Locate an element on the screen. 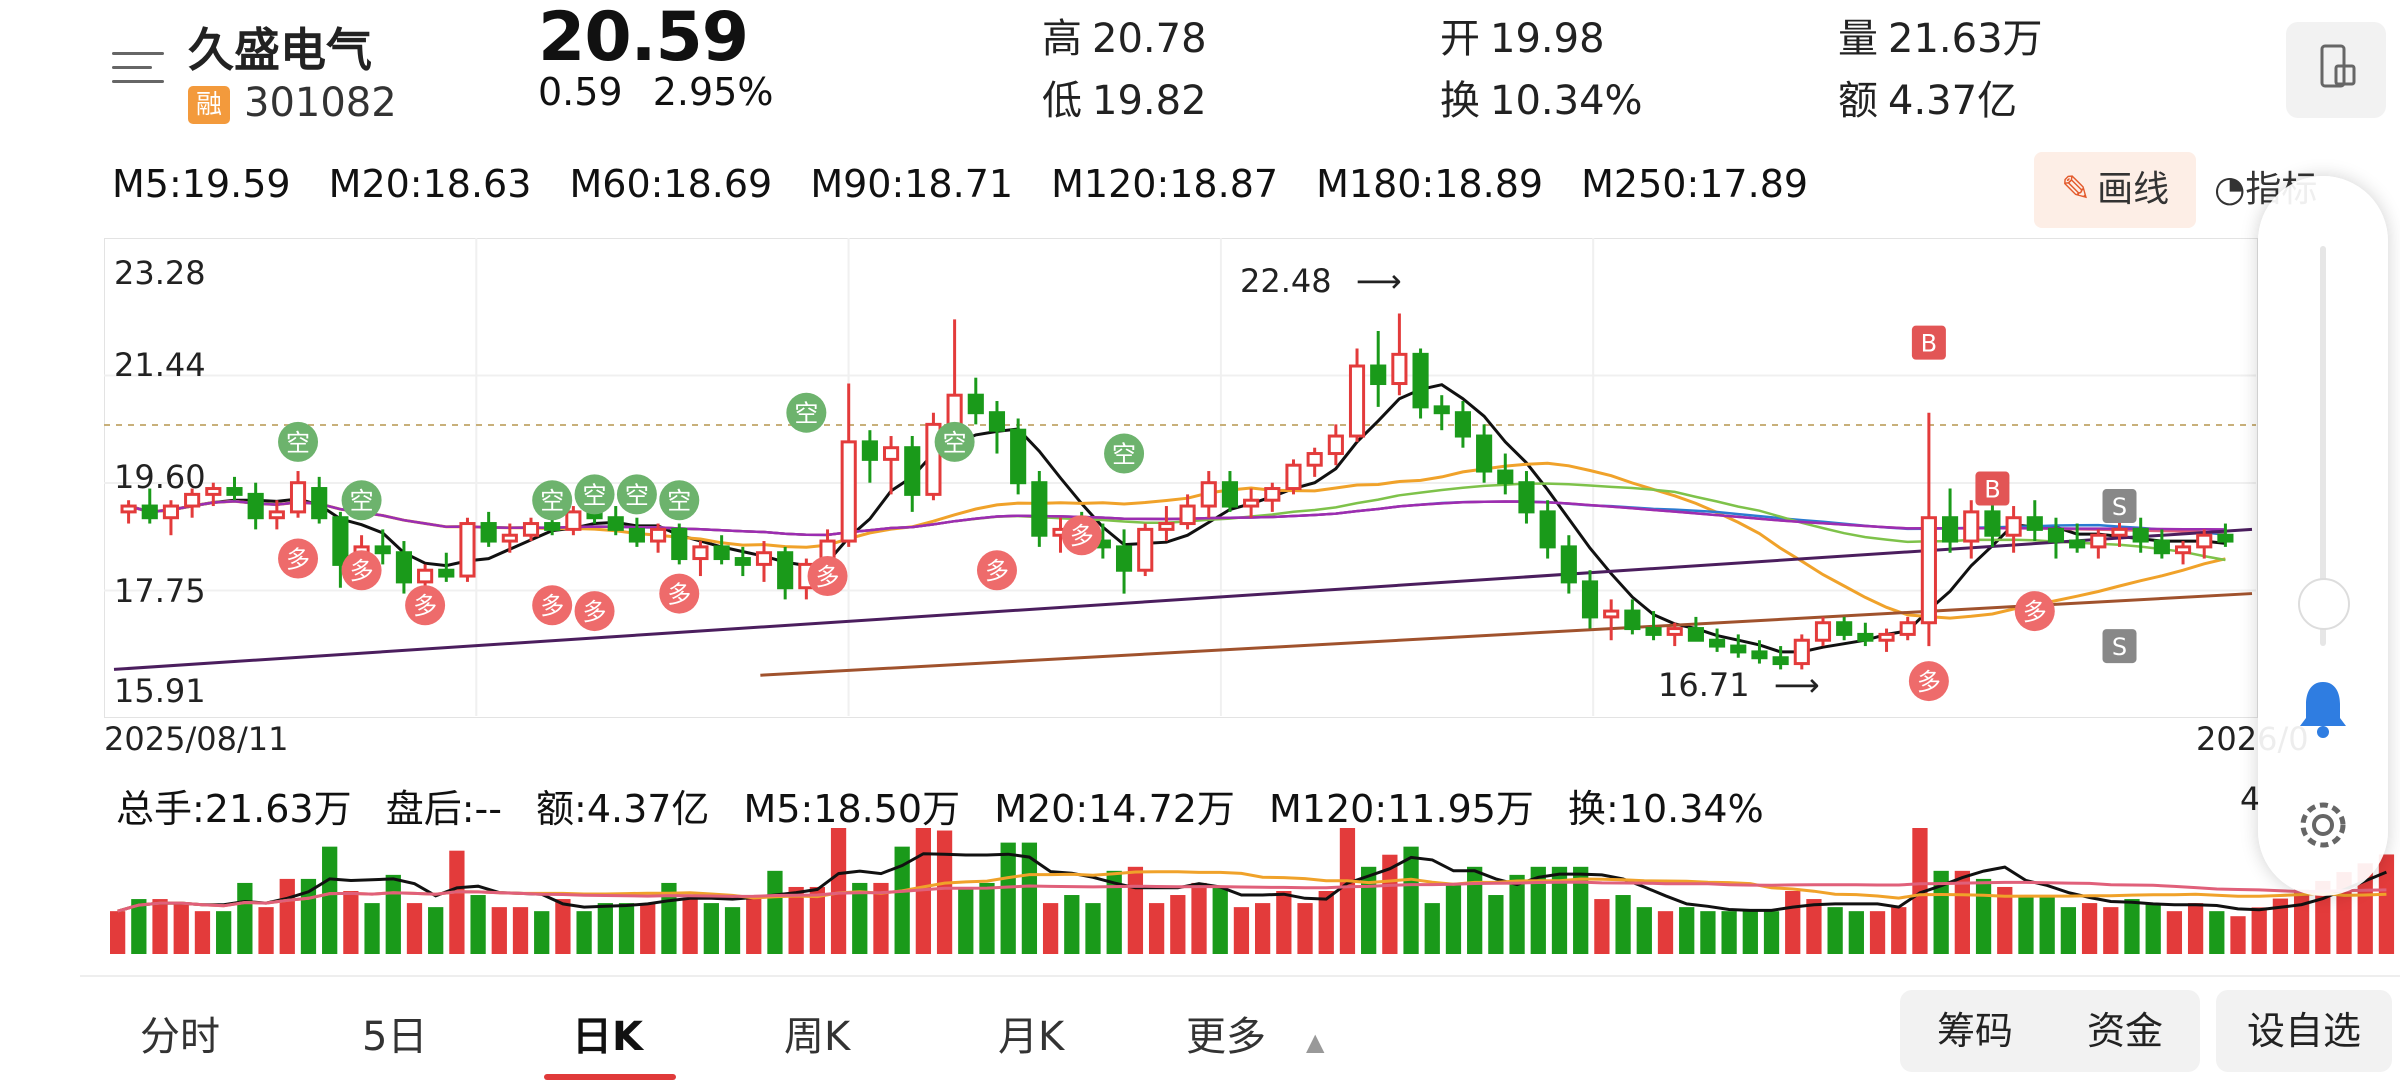 The height and width of the screenshot is (1080, 2400). bell-icon is located at coordinates (2323, 708).